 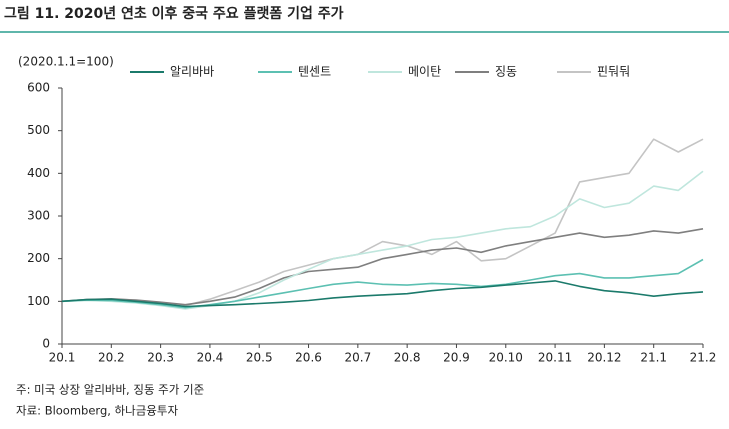 I want to click on x-tick-label: 20.5, so click(x=259, y=358).